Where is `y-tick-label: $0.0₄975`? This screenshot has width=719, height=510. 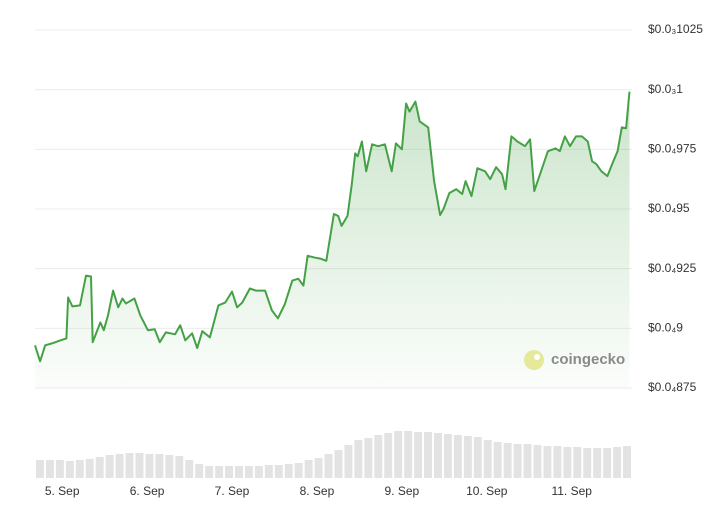 y-tick-label: $0.0₄975 is located at coordinates (672, 149).